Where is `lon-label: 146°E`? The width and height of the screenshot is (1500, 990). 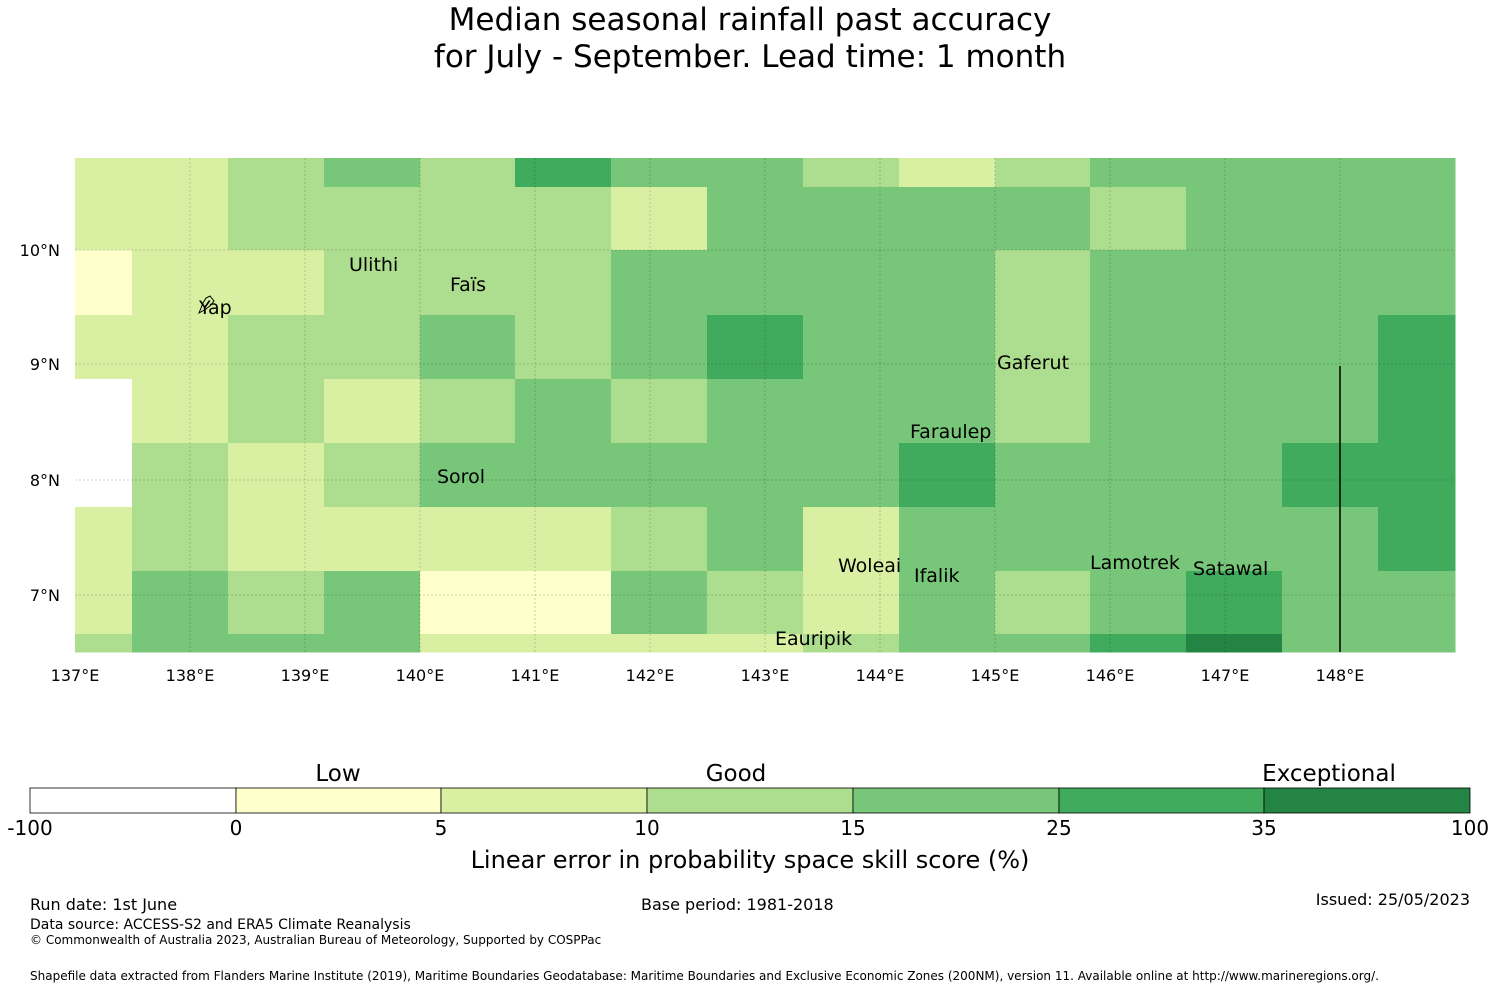
lon-label: 146°E is located at coordinates (1110, 675).